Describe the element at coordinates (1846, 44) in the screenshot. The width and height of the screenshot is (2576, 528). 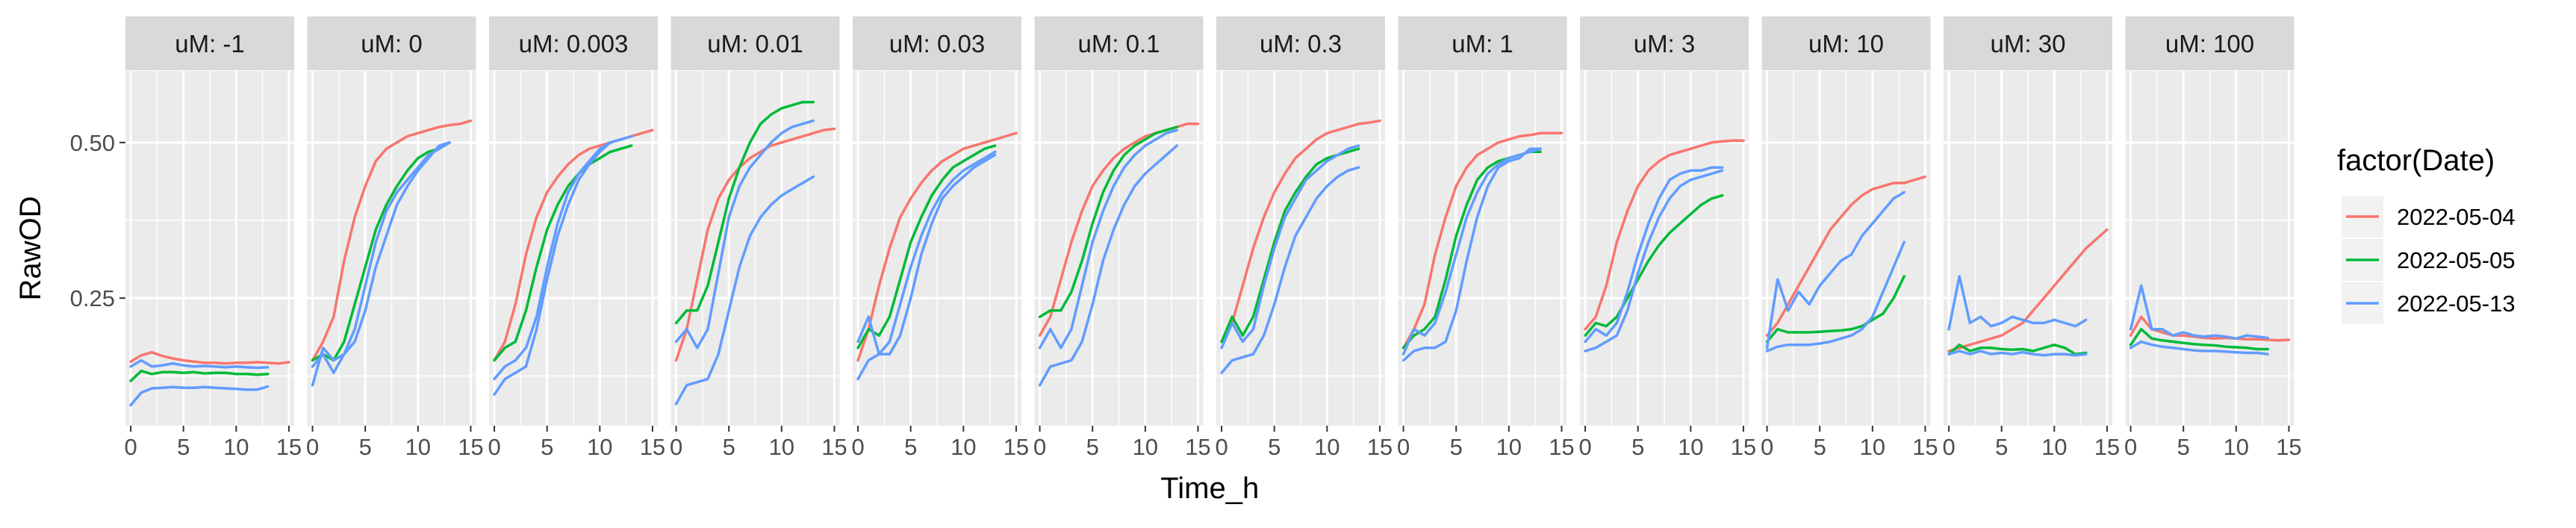
I see `facet-strip-label: uM: 10` at that location.